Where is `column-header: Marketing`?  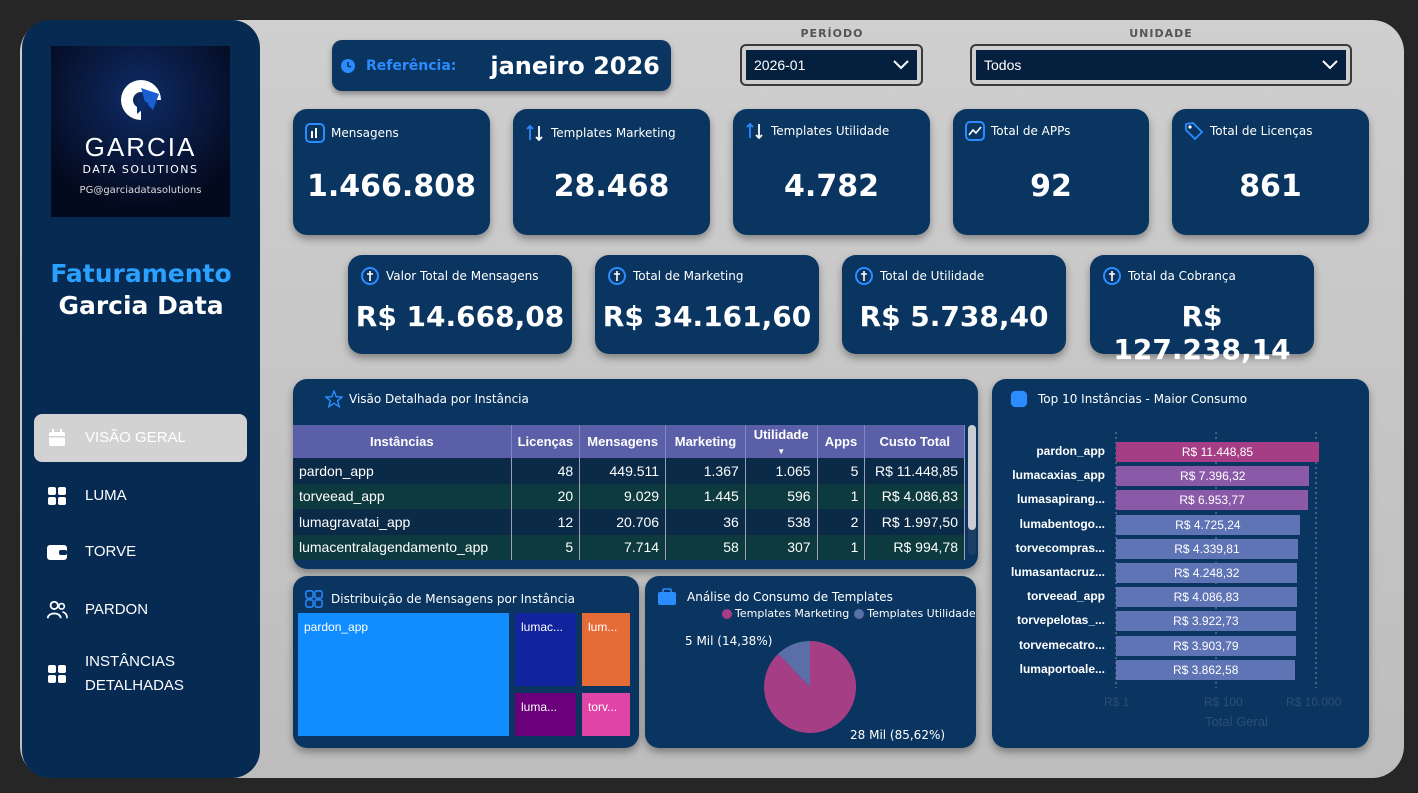 column-header: Marketing is located at coordinates (705, 441).